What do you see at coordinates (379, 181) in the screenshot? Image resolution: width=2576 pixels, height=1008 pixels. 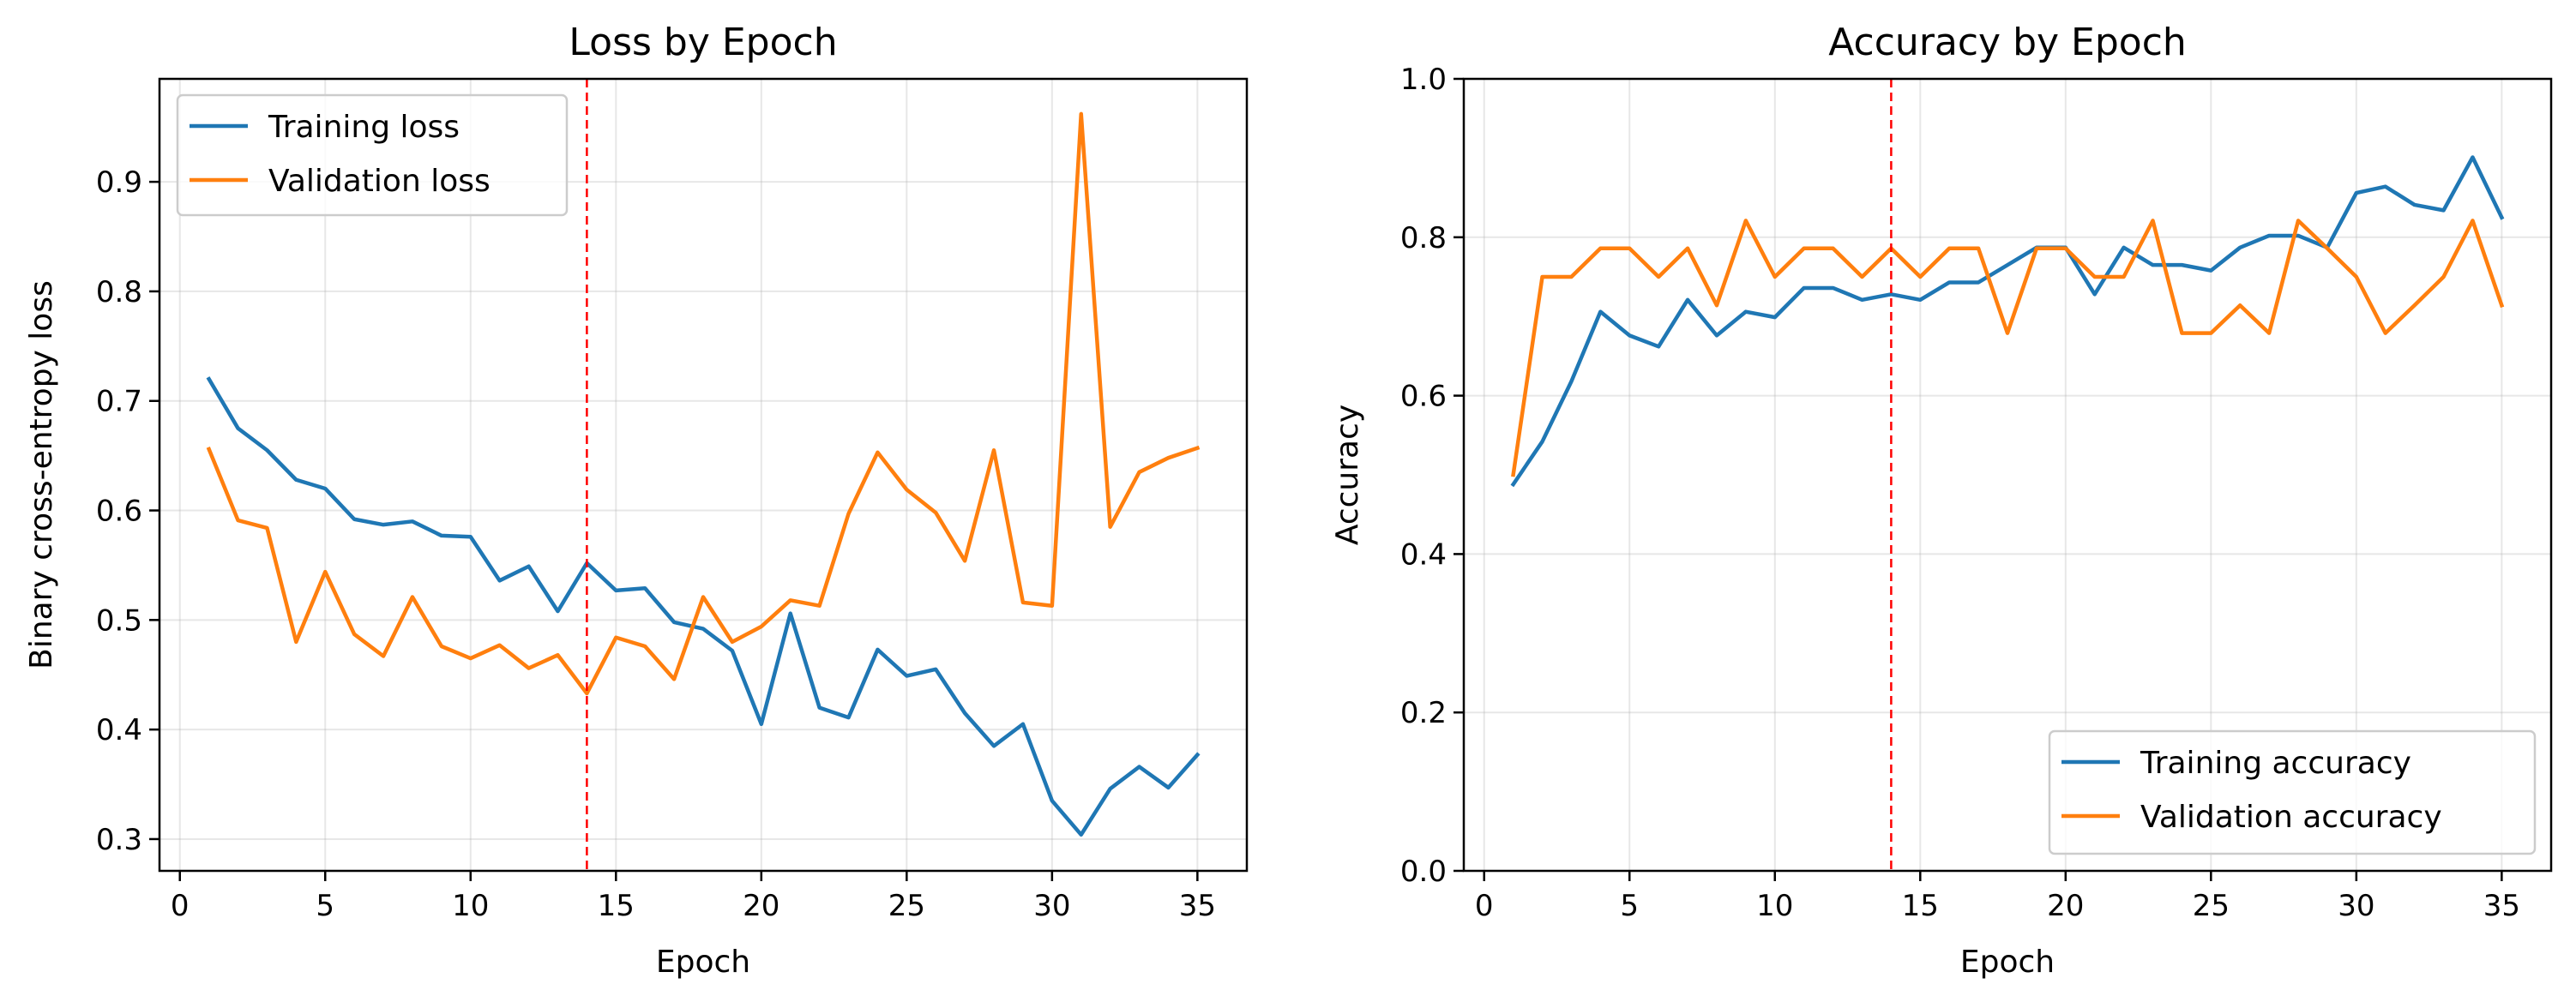 I see `legend-label: Validation loss` at bounding box center [379, 181].